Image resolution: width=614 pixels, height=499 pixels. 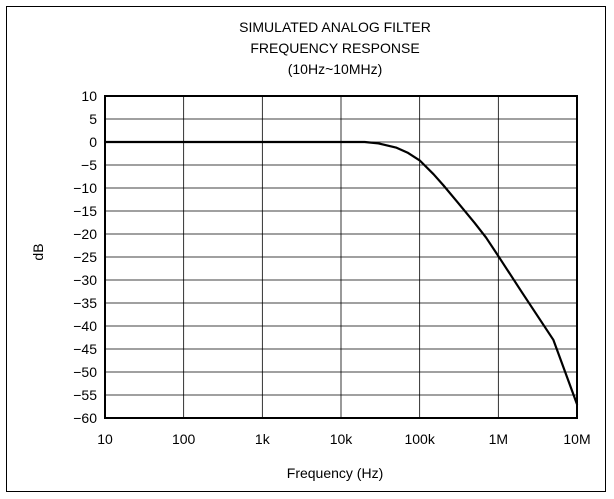 What do you see at coordinates (85, 349) in the screenshot?
I see `y-tick-label: −45` at bounding box center [85, 349].